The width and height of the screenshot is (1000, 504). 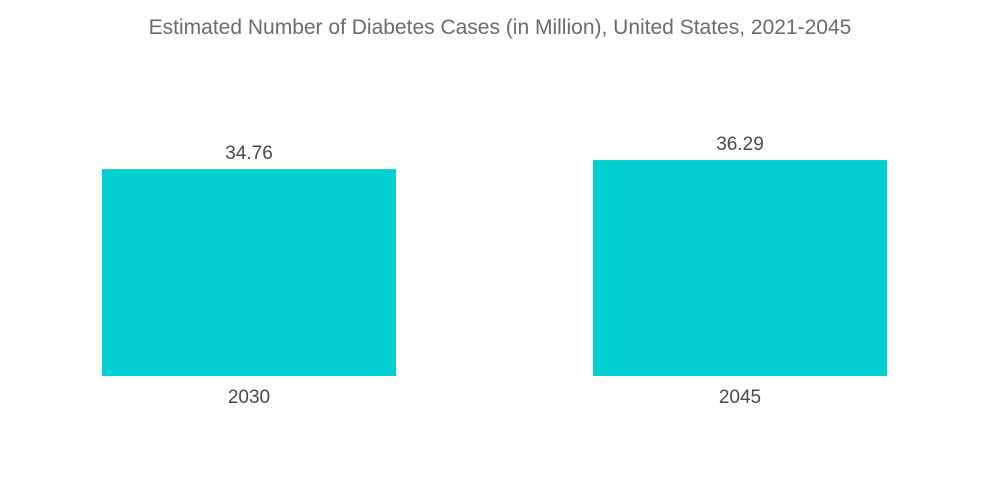 What do you see at coordinates (249, 153) in the screenshot?
I see `value-label-2030: 34.76` at bounding box center [249, 153].